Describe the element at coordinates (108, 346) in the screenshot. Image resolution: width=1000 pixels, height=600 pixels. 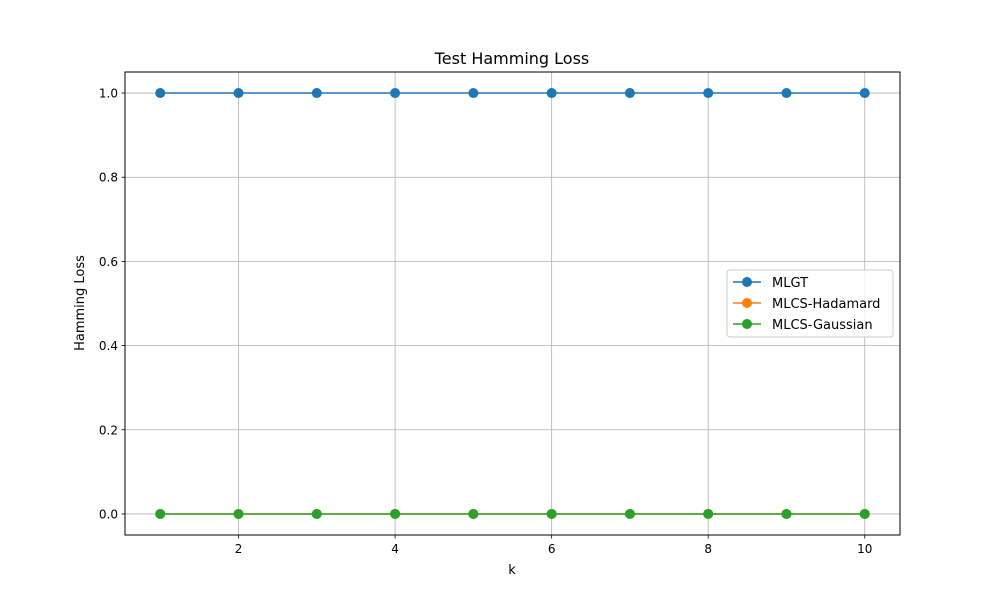
I see `y-tick-label: 0.4` at that location.